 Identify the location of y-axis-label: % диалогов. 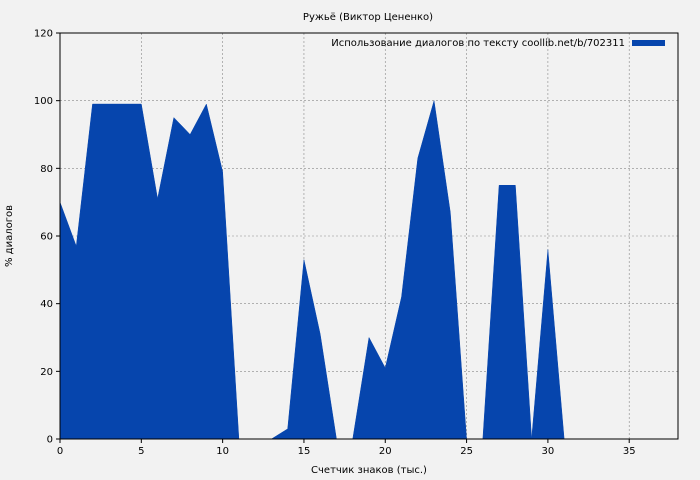
(9, 236).